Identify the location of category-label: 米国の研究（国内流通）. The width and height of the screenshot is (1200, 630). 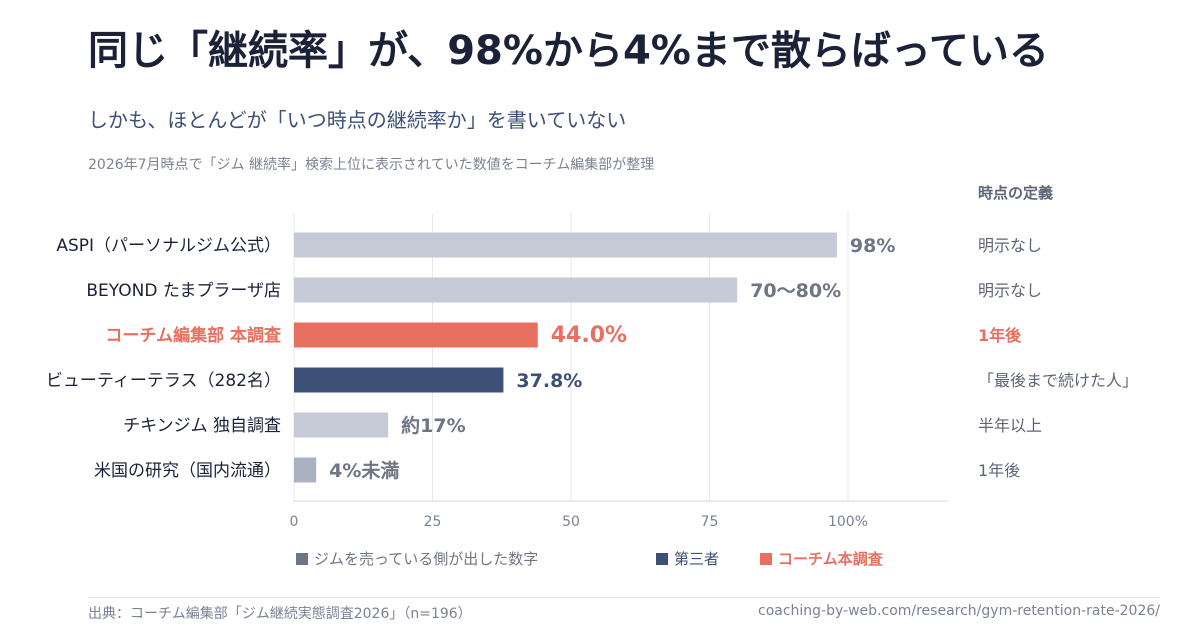
(187, 471).